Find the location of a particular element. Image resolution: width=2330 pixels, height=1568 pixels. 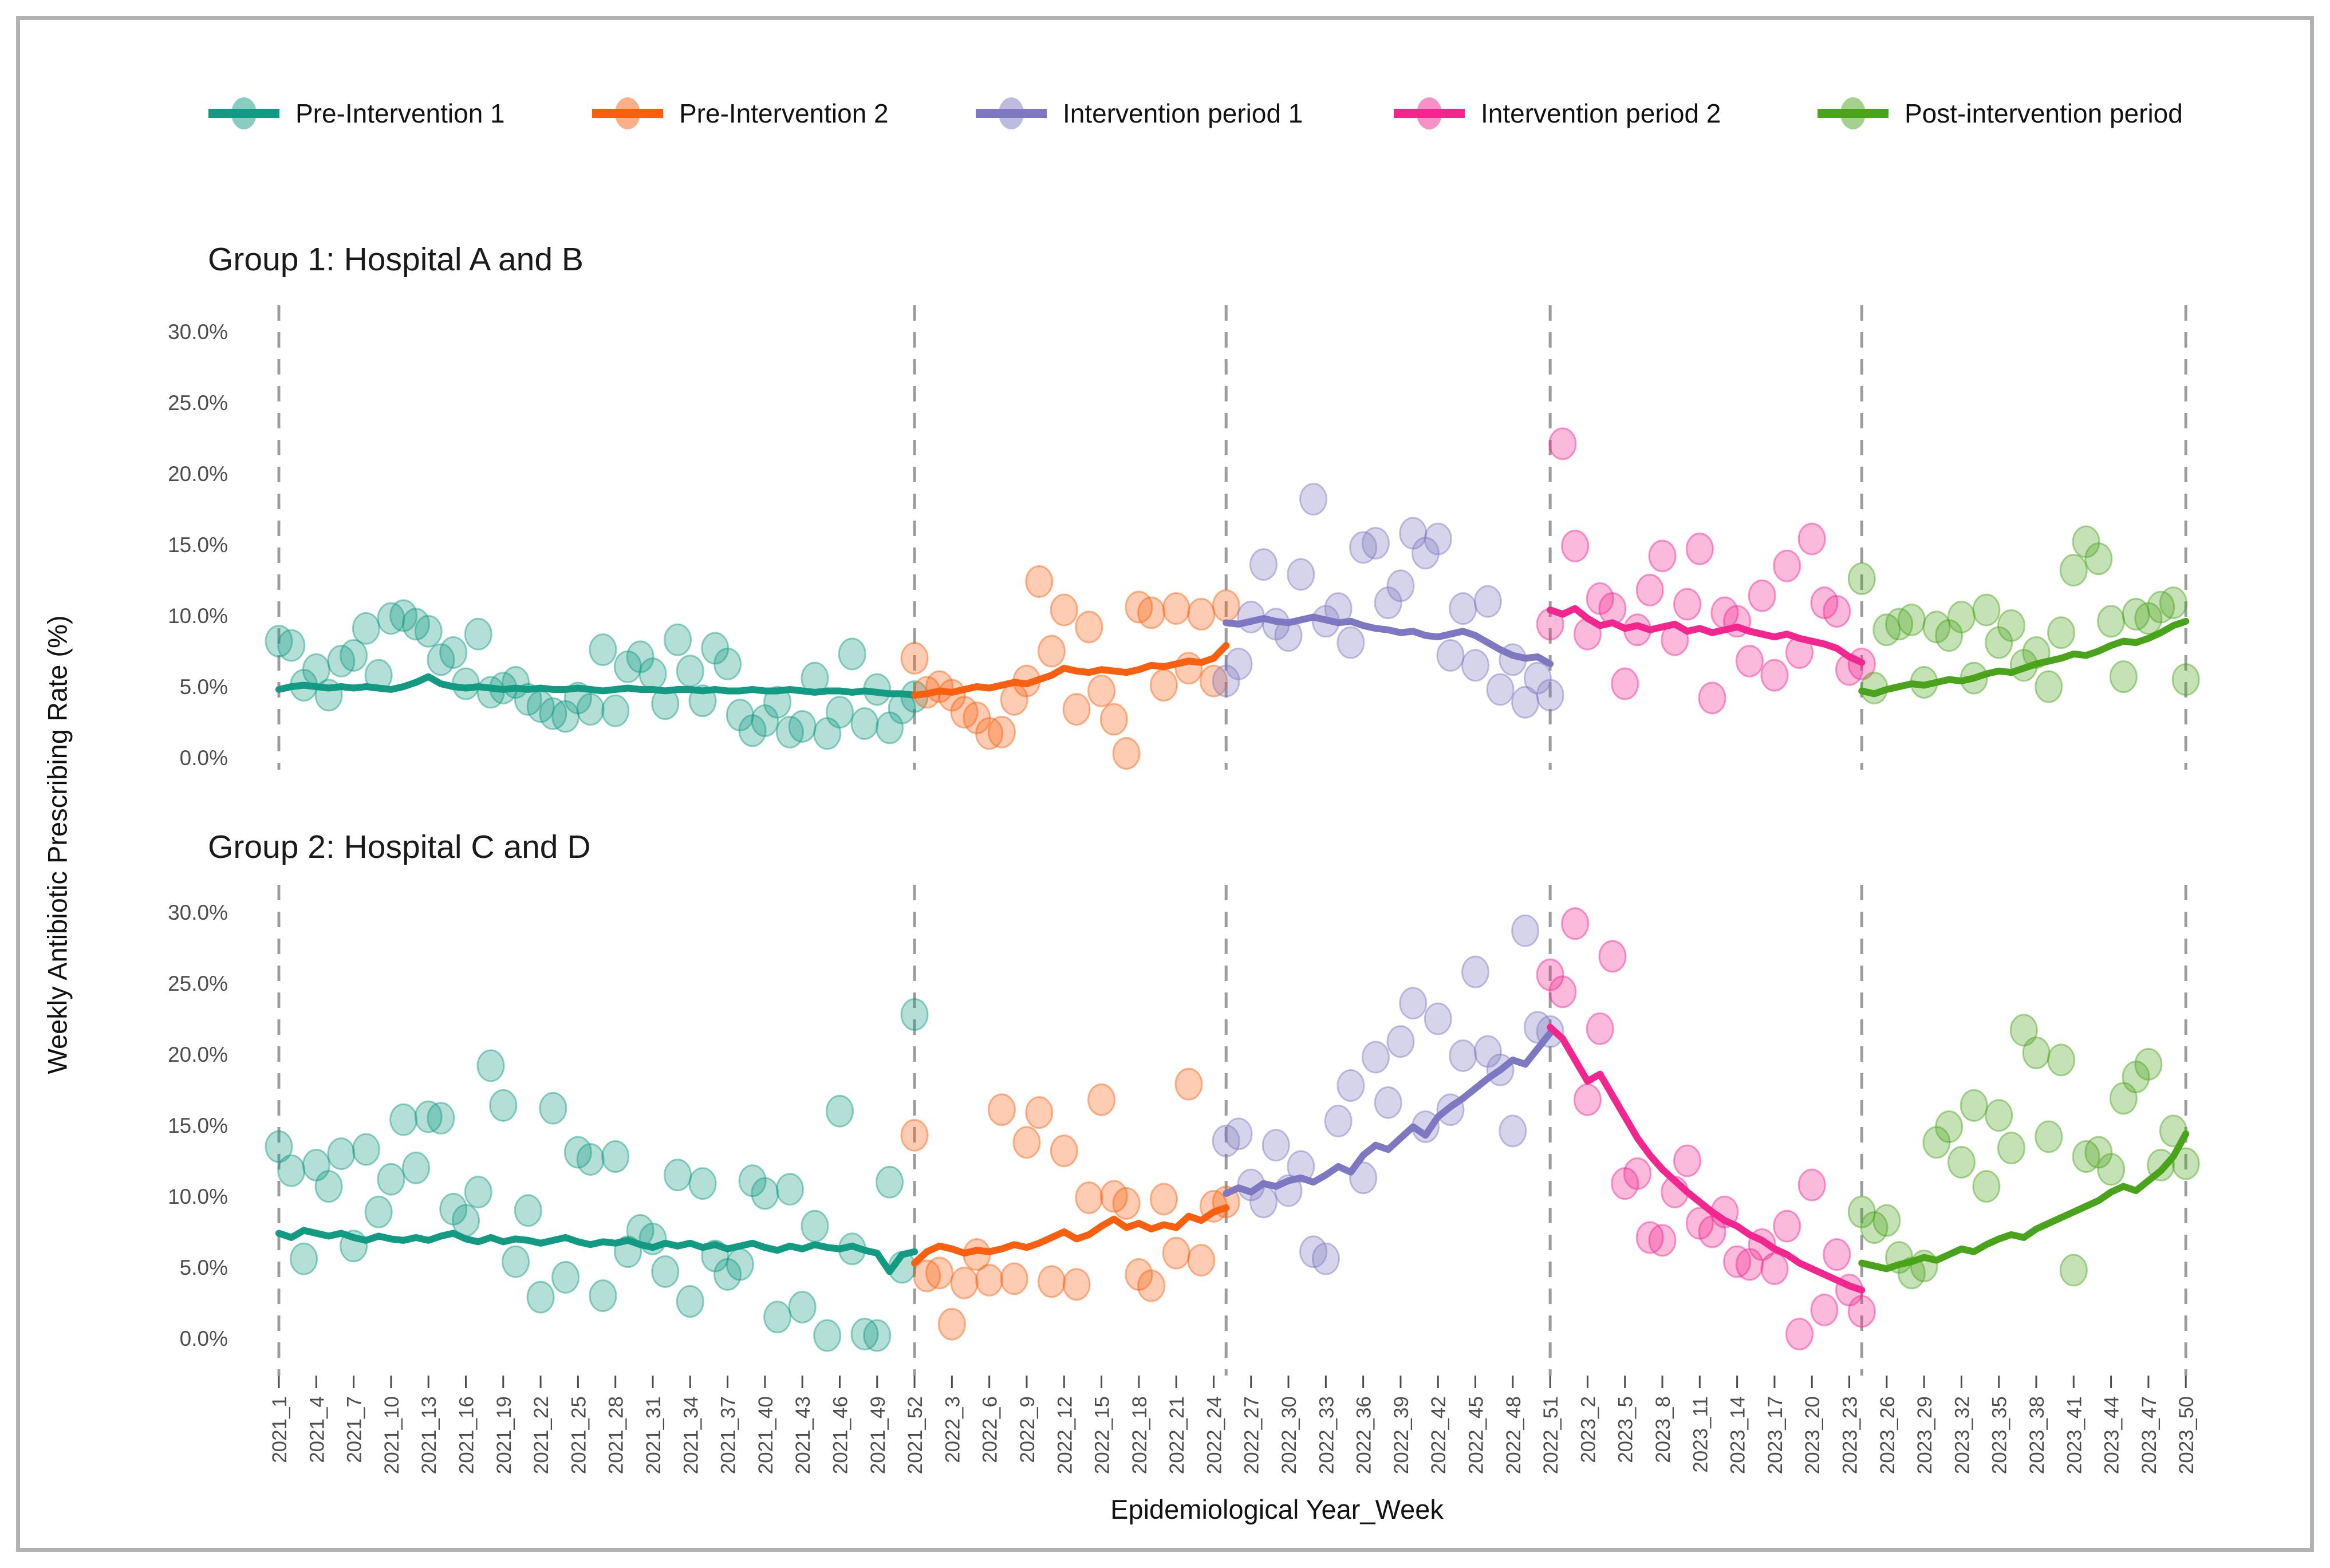

y-tick-label: 20.0% is located at coordinates (198, 474).